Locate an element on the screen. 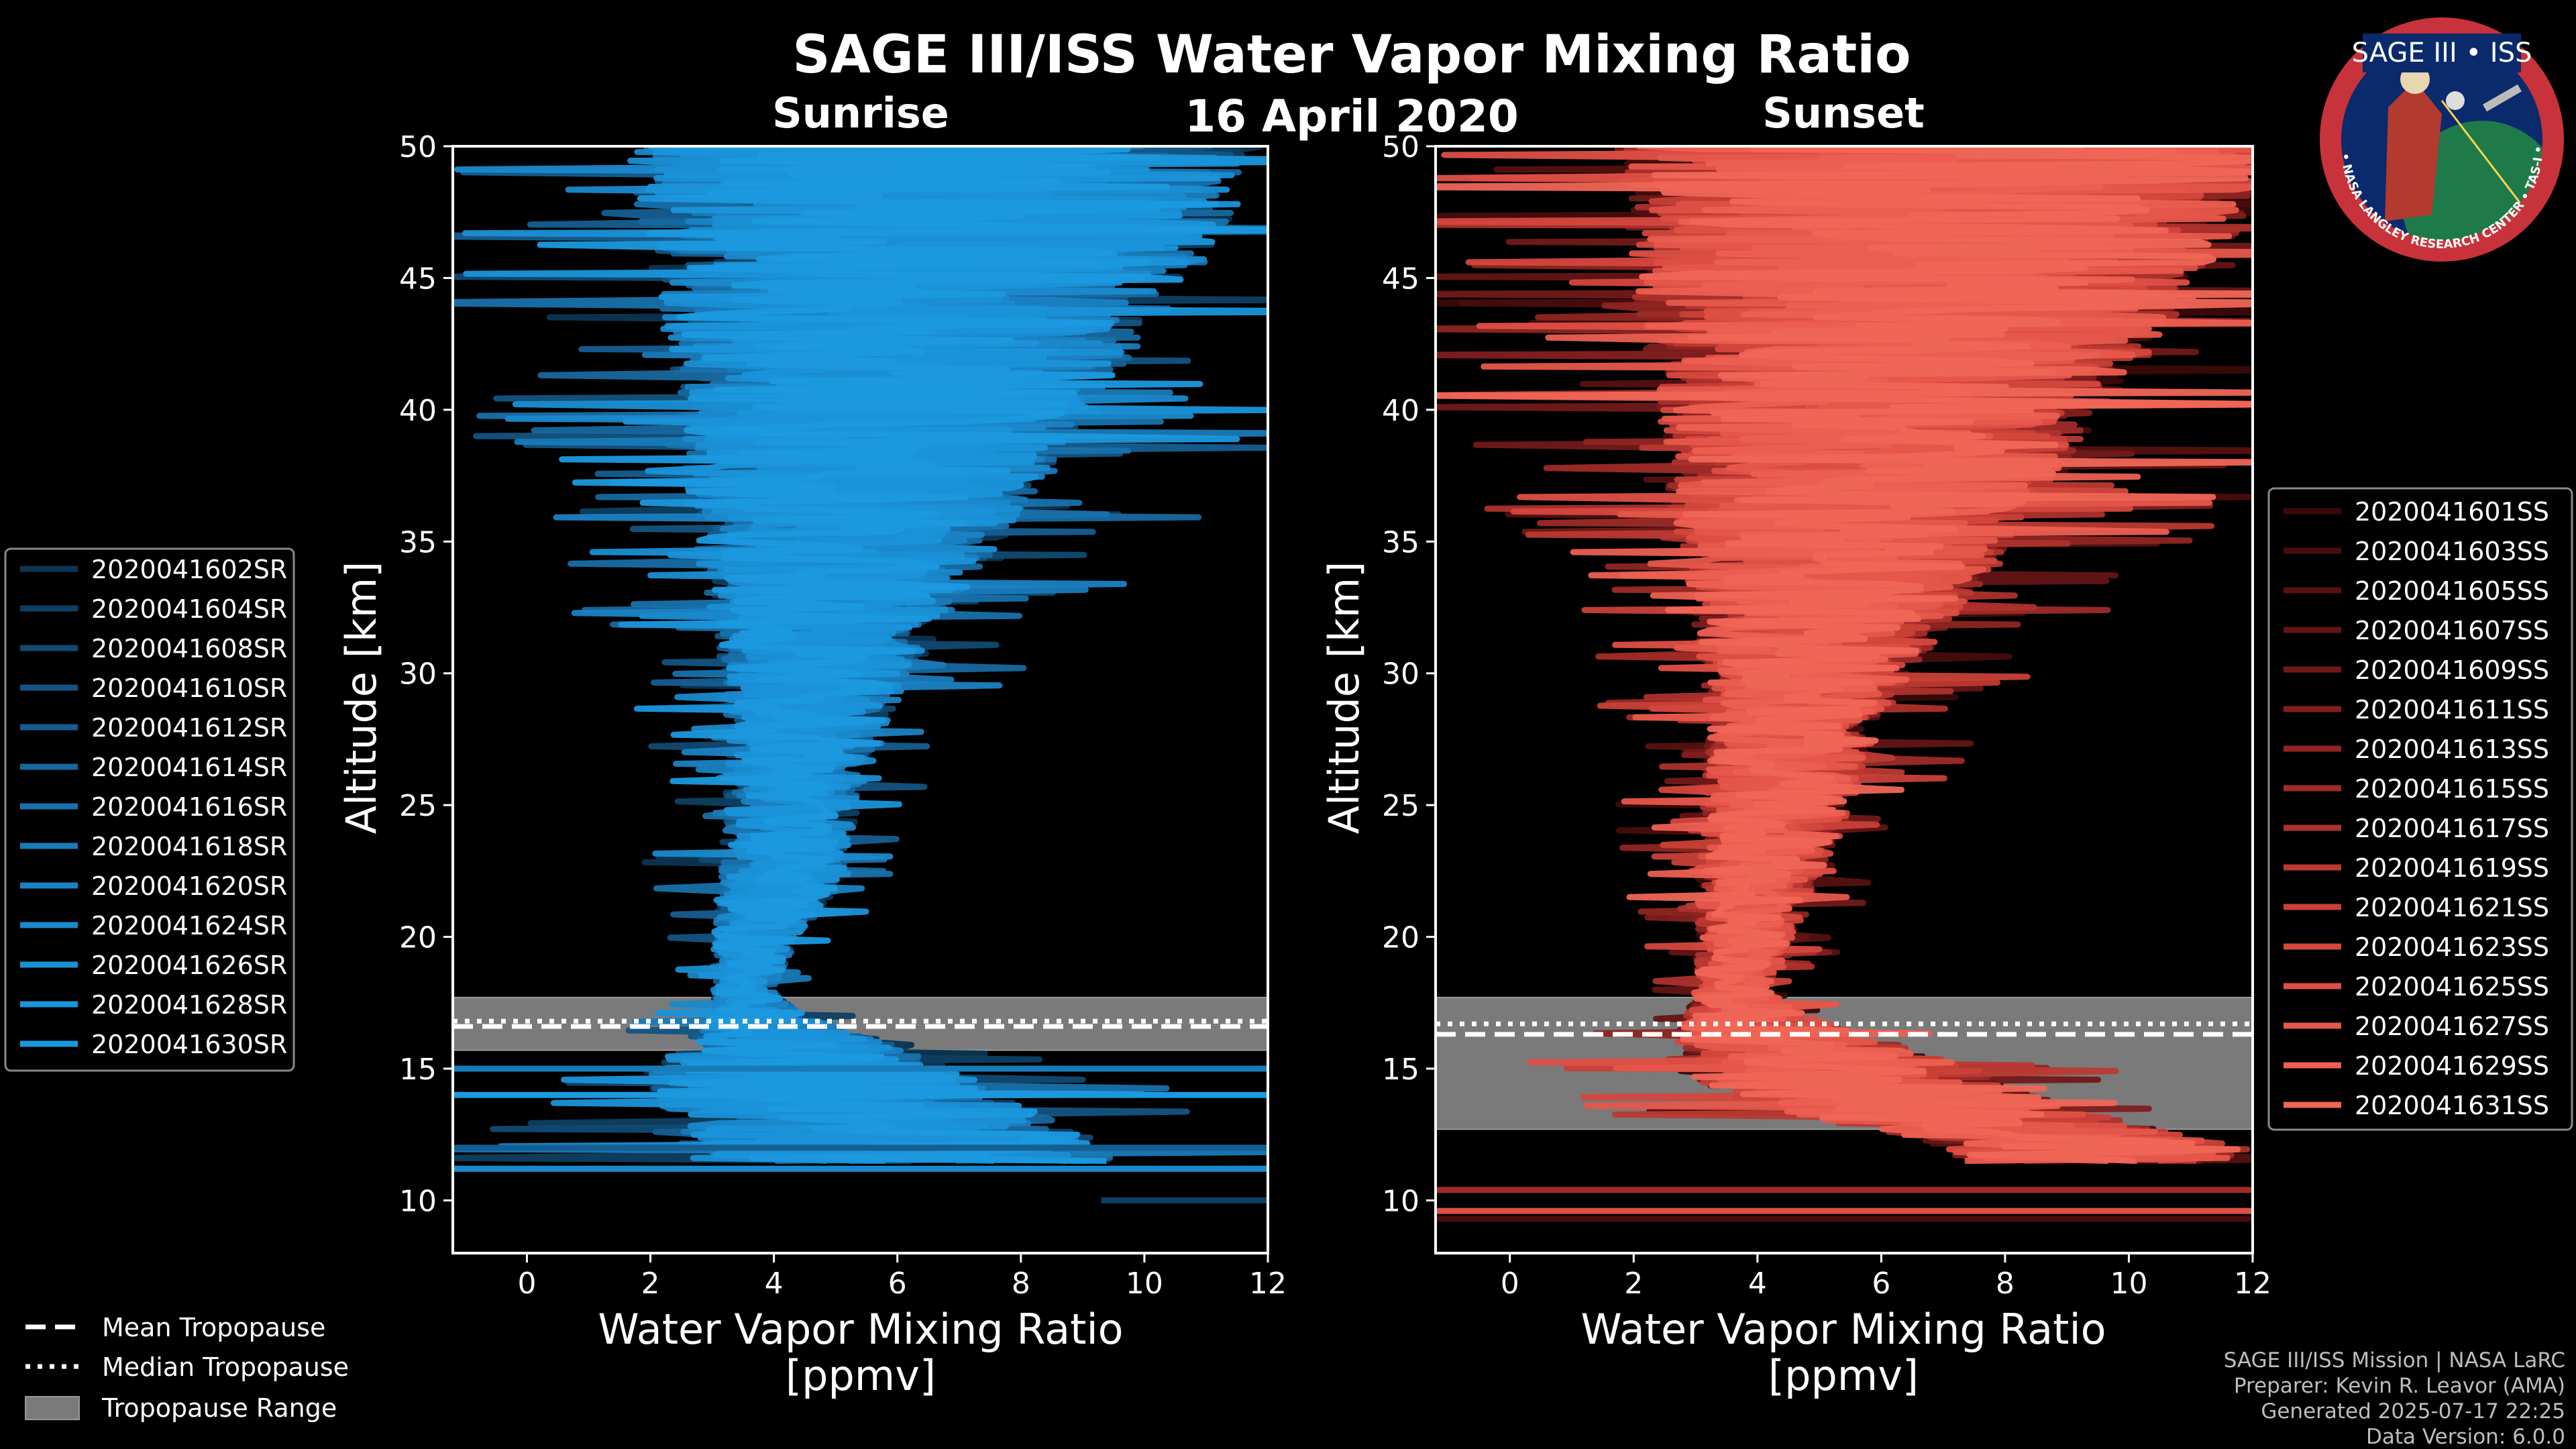 Image resolution: width=2576 pixels, height=1449 pixels. mean-tropopause-legend-label: Mean Tropopause is located at coordinates (213, 1327).